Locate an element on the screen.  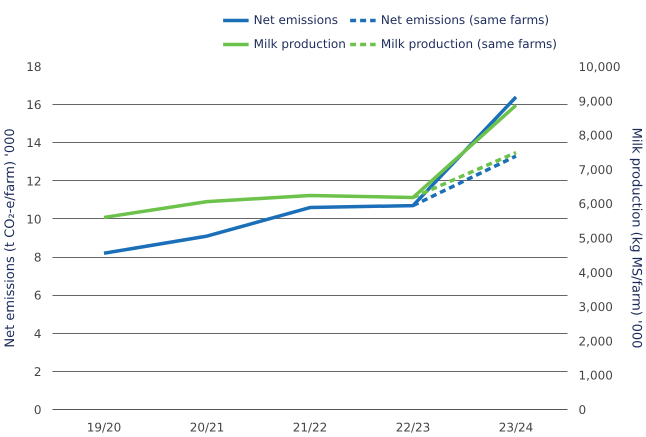
x-tick-label: 20/21 is located at coordinates (207, 427).